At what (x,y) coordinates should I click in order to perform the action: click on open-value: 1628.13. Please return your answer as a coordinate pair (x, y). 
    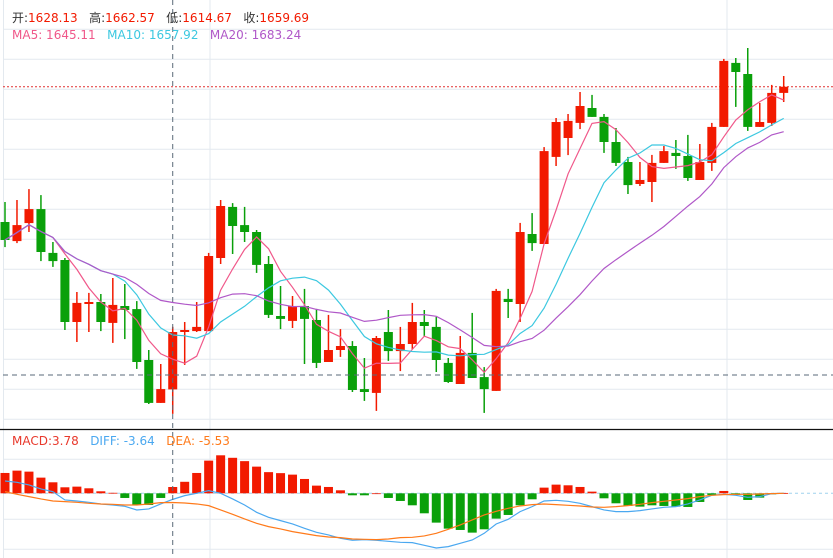
    Looking at the image, I should click on (53, 18).